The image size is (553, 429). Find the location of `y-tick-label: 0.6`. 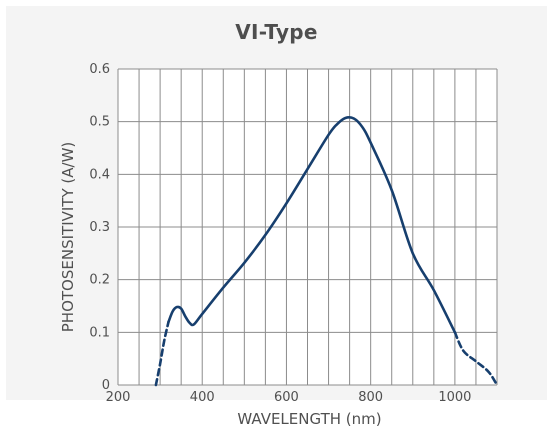

y-tick-label: 0.6 is located at coordinates (99, 69).